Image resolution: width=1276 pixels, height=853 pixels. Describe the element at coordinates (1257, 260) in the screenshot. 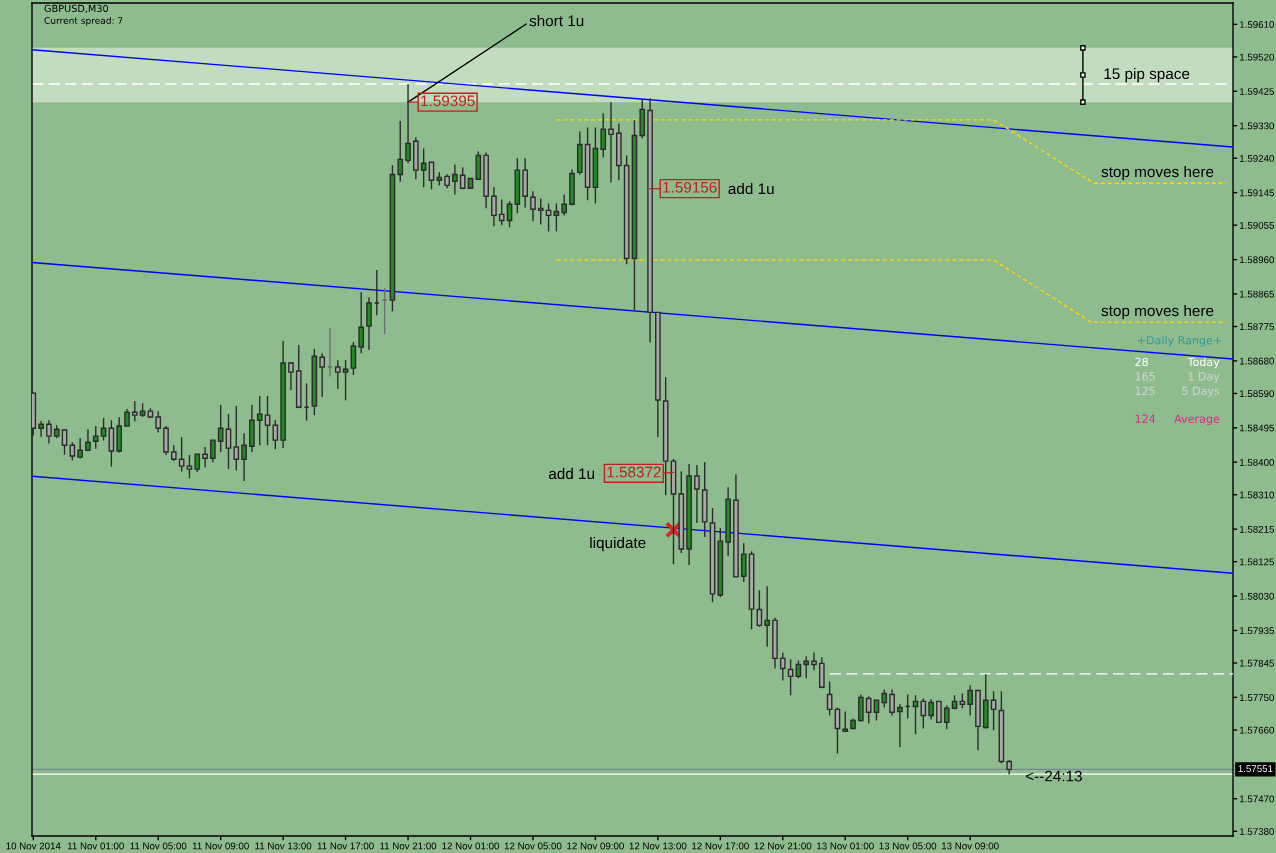

I see `y-tick-label: 1.58960` at that location.